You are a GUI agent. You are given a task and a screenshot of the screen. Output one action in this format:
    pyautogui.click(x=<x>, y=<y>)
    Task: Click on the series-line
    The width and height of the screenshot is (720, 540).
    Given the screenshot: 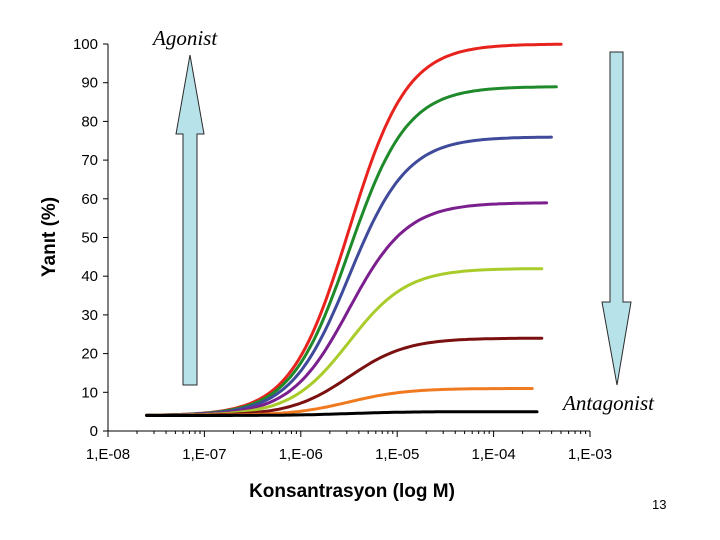 What is the action you would take?
    pyautogui.click(x=342, y=413)
    